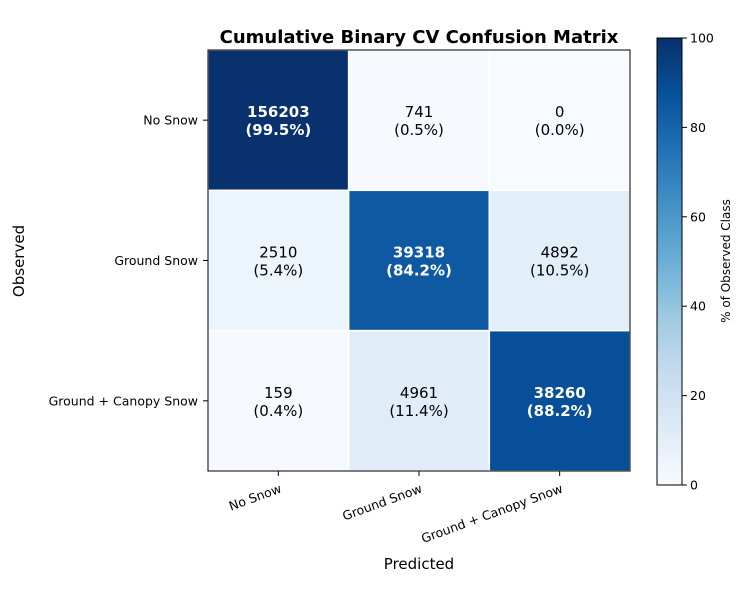 This screenshot has width=750, height=600. I want to click on y-tick-label: Ground + Canopy Snow, so click(123, 400).